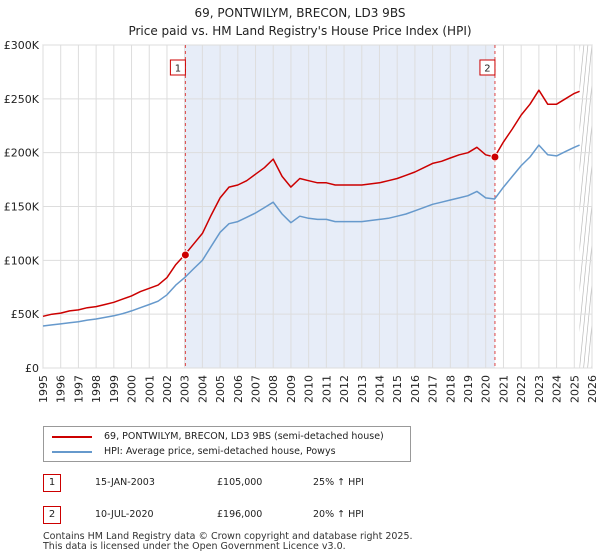 The width and height of the screenshot is (600, 560). What do you see at coordinates (32, 368) in the screenshot?
I see `y-tick-label: £0` at bounding box center [32, 368].